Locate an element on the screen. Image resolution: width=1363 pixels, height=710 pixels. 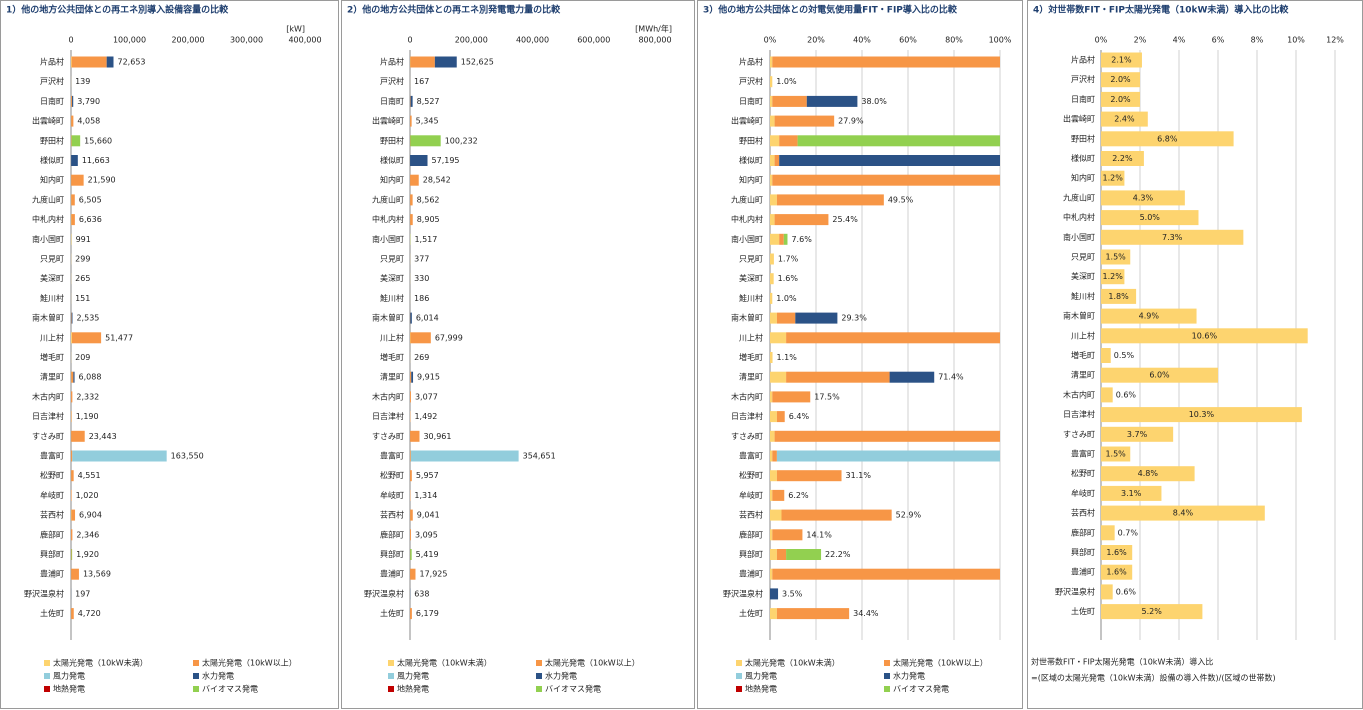
category-label: 日南町 is located at coordinates (1083, 99).